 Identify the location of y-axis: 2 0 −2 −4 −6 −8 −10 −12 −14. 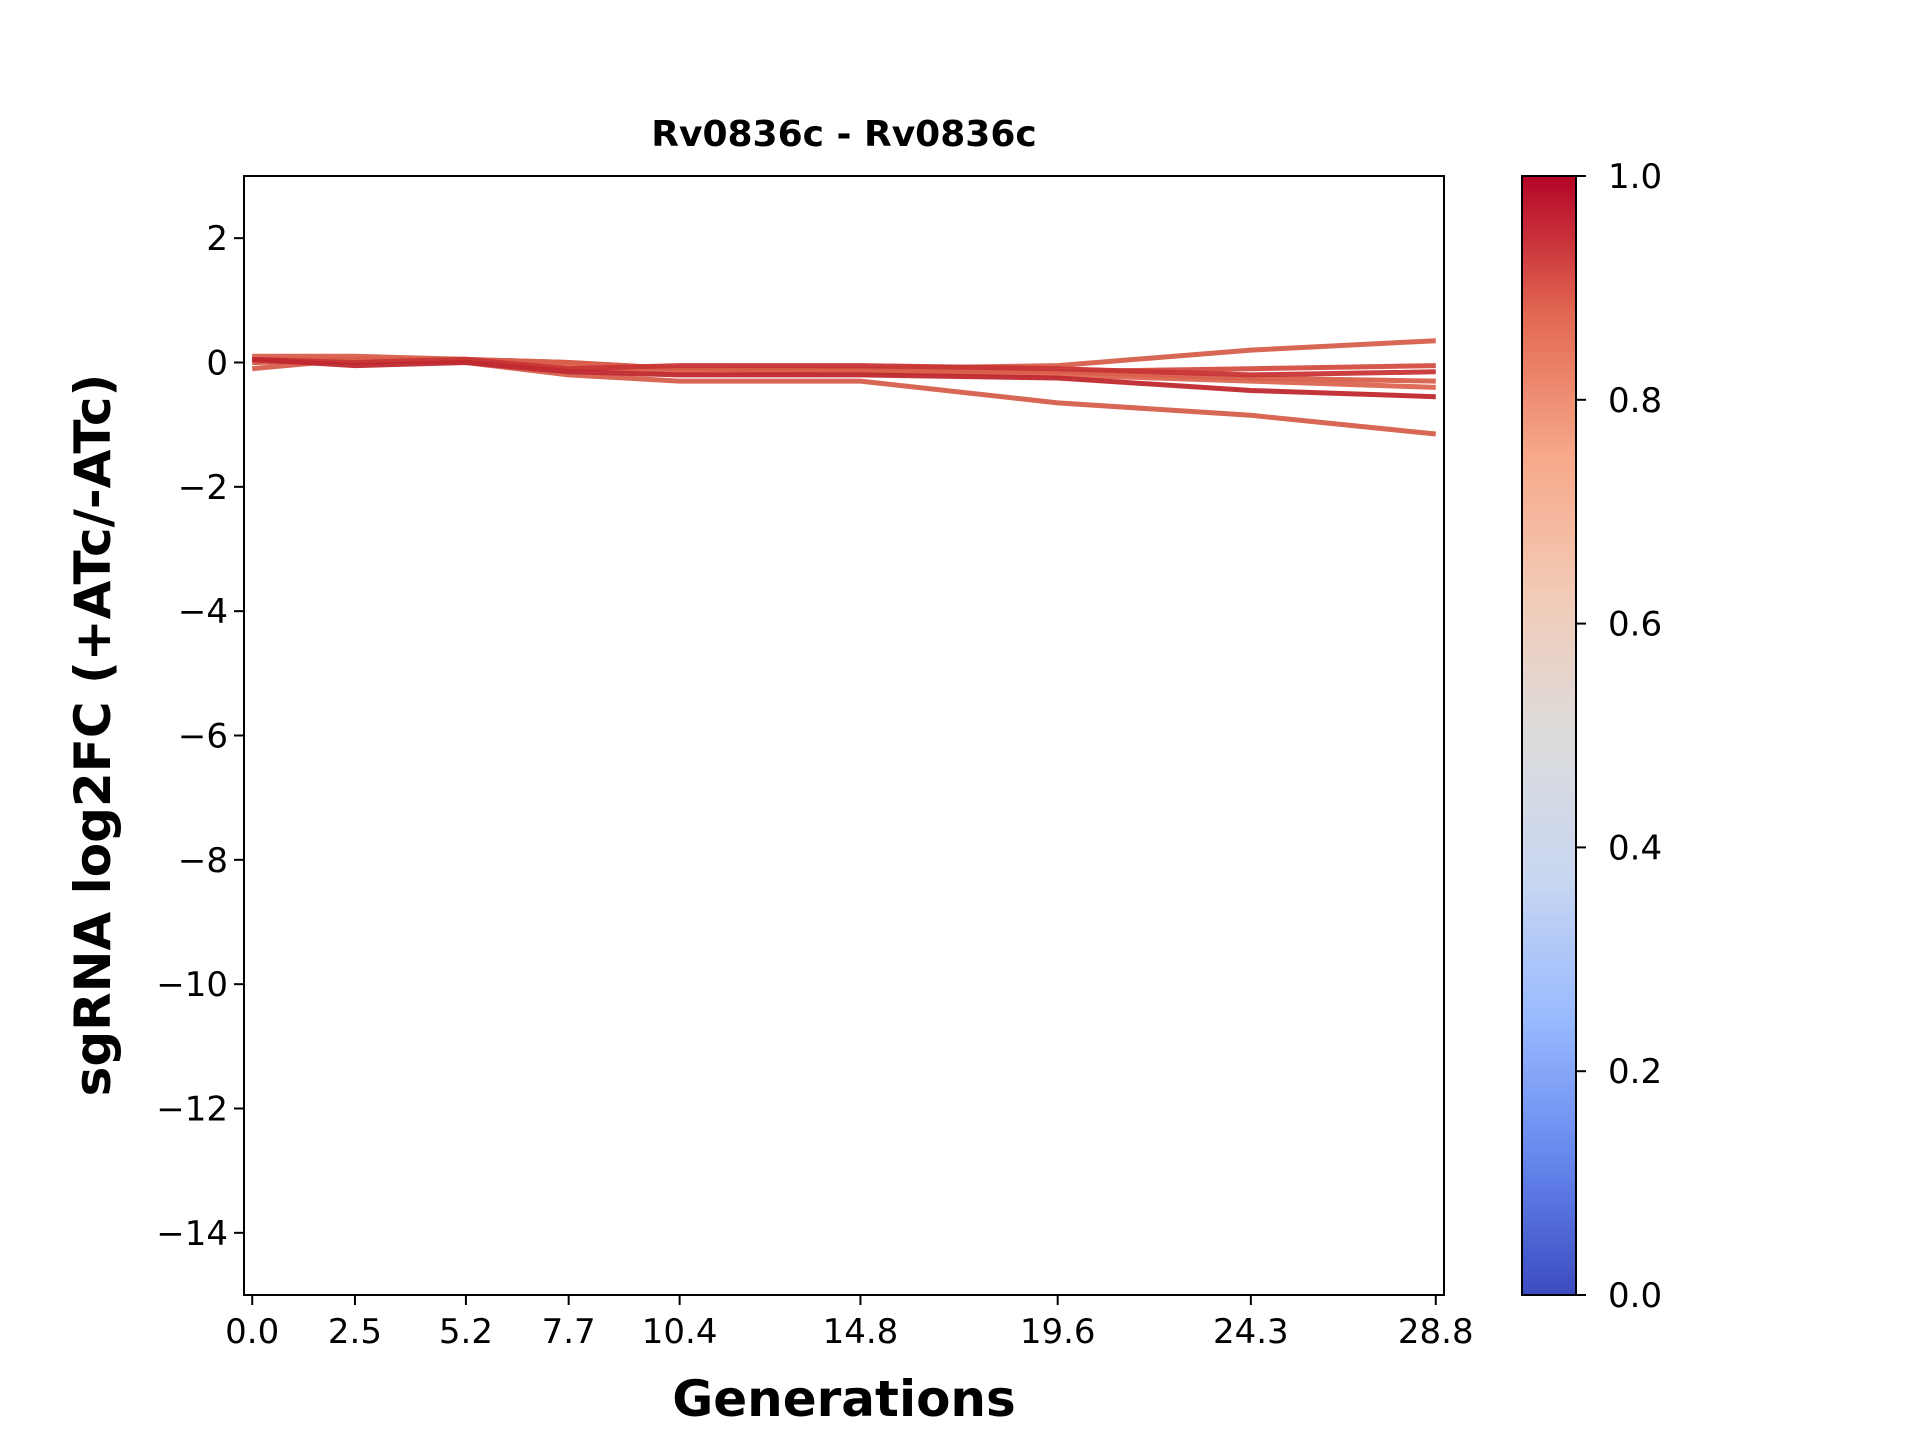
(200, 736).